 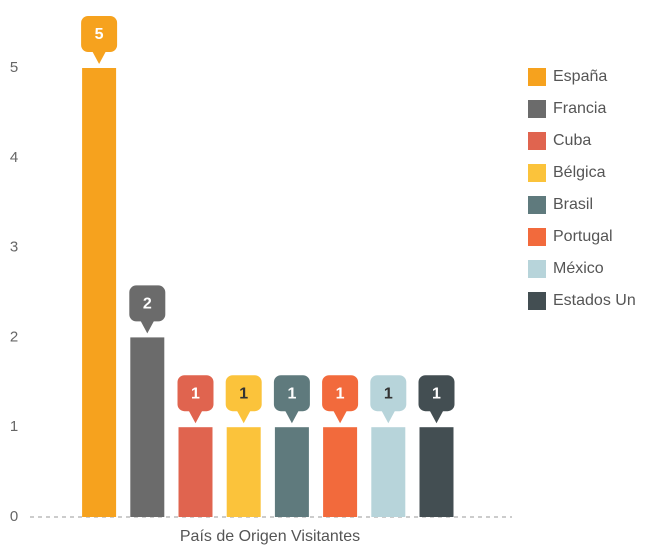 What do you see at coordinates (579, 108) in the screenshot?
I see `legend-label: Francia` at bounding box center [579, 108].